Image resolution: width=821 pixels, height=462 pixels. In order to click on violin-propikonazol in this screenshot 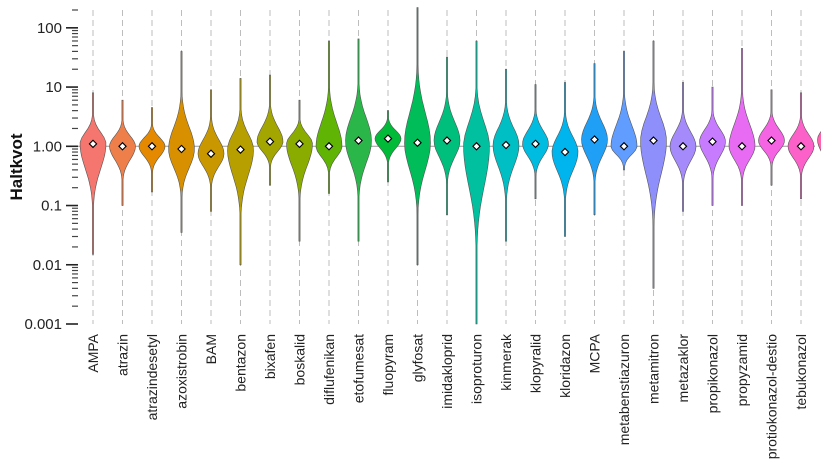, I will do `click(712, 146)`.